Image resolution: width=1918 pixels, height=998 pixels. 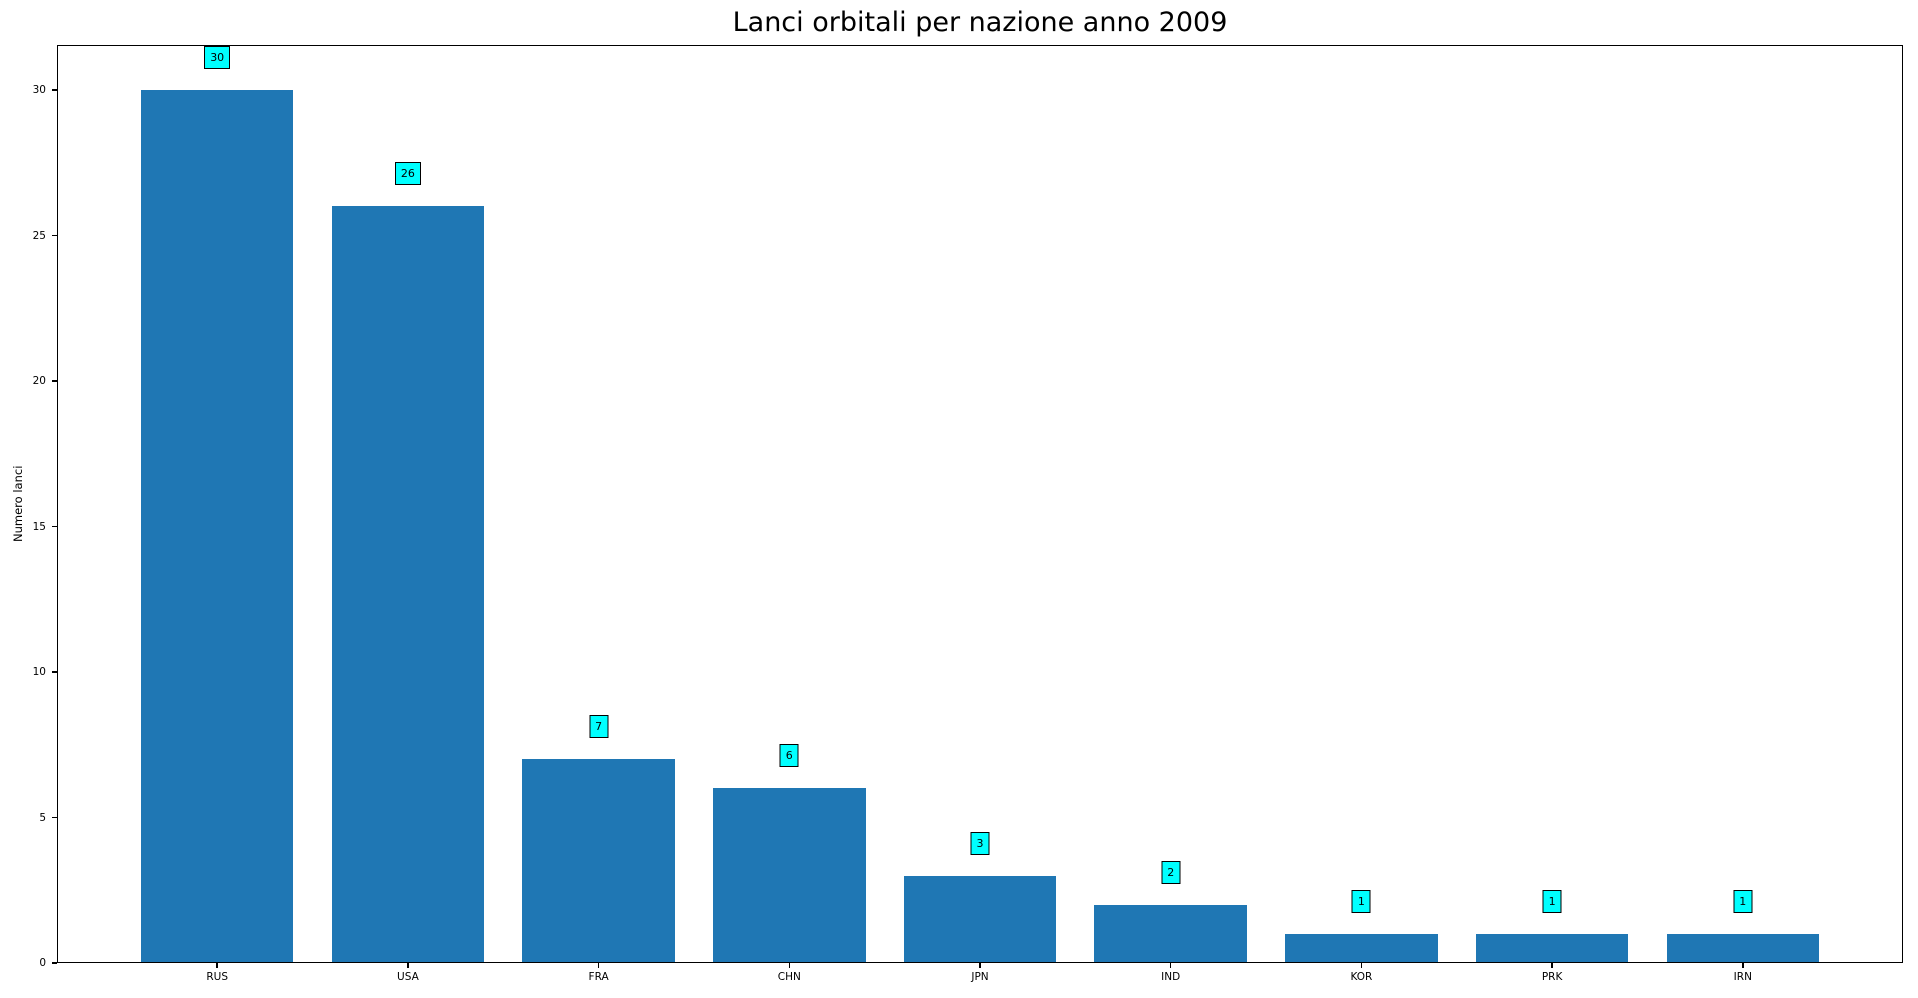 What do you see at coordinates (980, 977) in the screenshot?
I see `x-tick-label: JPN` at bounding box center [980, 977].